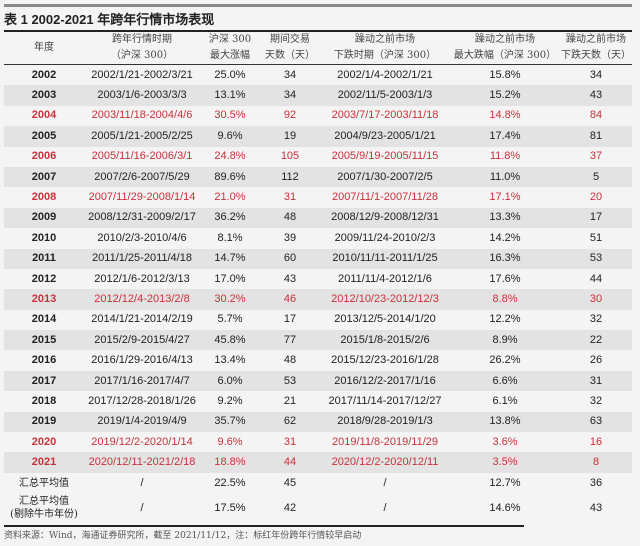  What do you see at coordinates (290, 56) in the screenshot?
I see `header-days-sub: 天数（天）` at bounding box center [290, 56].